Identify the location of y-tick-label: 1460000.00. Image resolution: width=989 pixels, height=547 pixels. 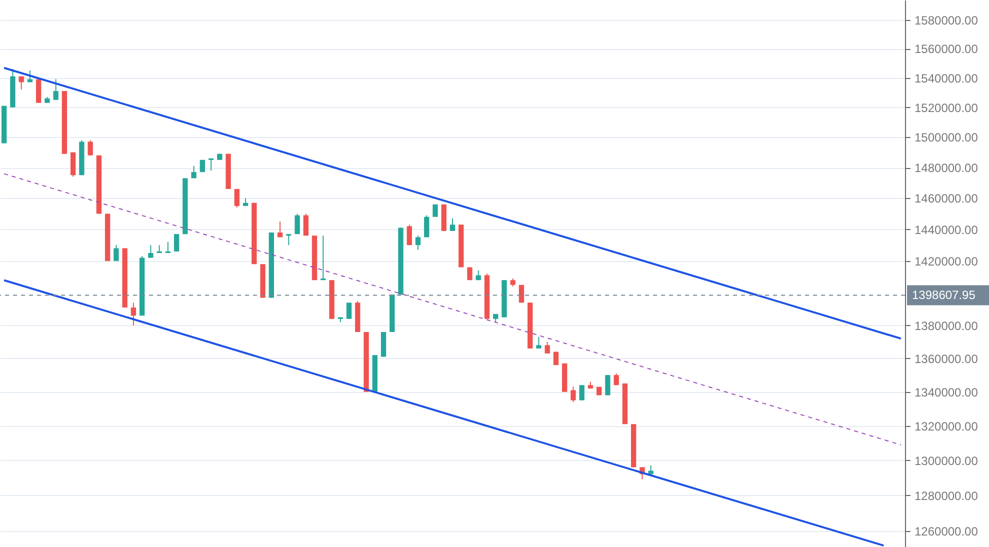
(946, 199).